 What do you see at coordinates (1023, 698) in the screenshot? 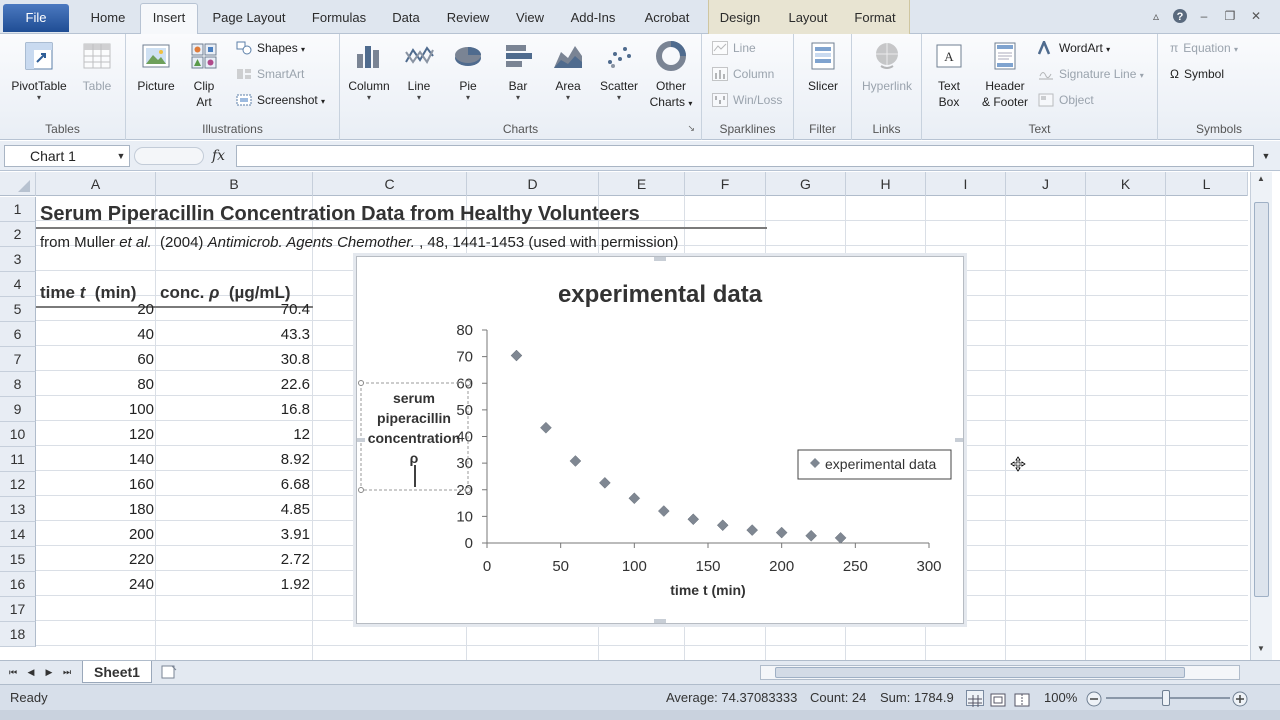
I see `page-break-view-icon` at bounding box center [1023, 698].